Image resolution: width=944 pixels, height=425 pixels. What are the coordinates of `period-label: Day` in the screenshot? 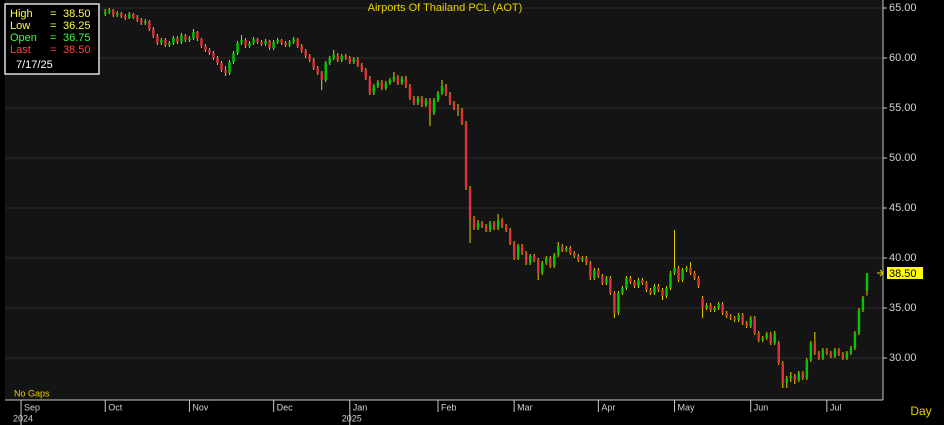 It's located at (920, 411).